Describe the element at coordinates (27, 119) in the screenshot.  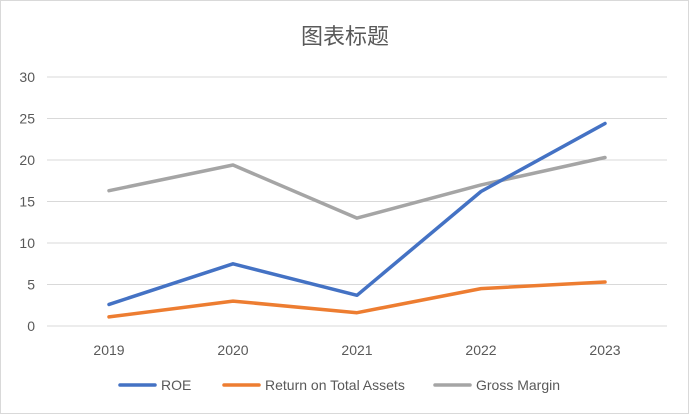
I see `y-tick-label: 25` at that location.